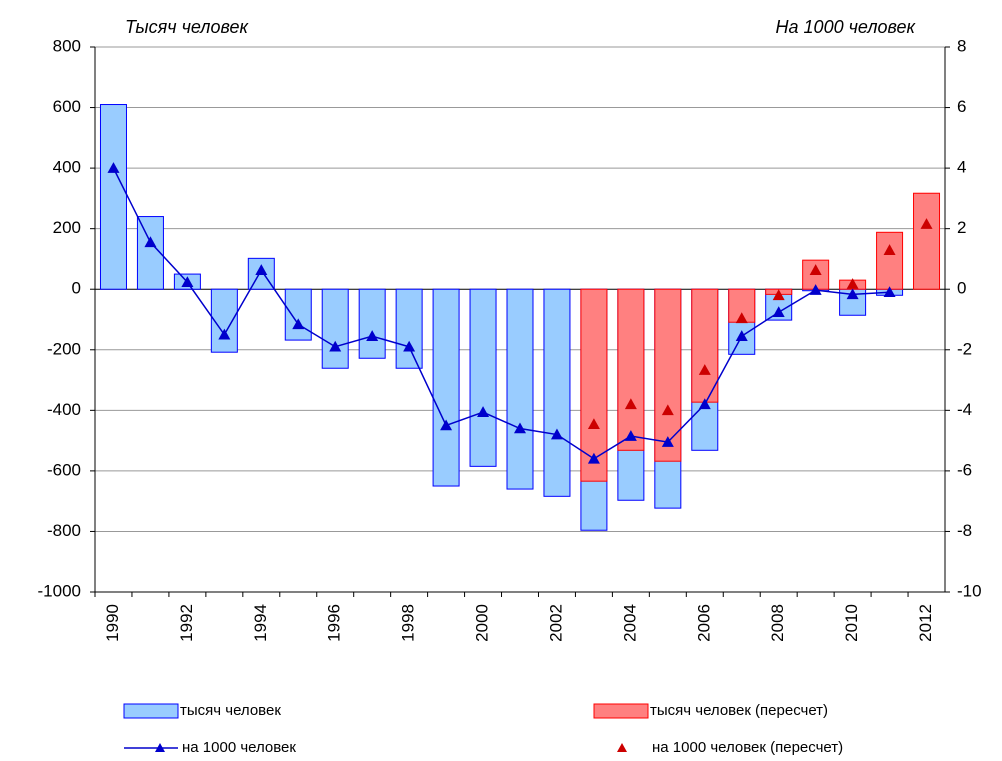 The height and width of the screenshot is (761, 1002). I want to click on x-tick-label: 2010, so click(851, 623).